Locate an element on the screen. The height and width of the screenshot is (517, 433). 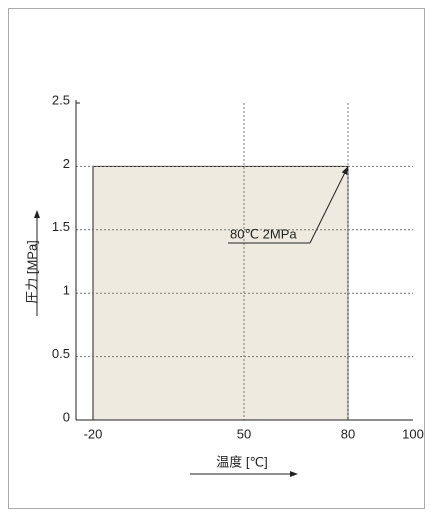
x-tick-label: 80 is located at coordinates (348, 433).